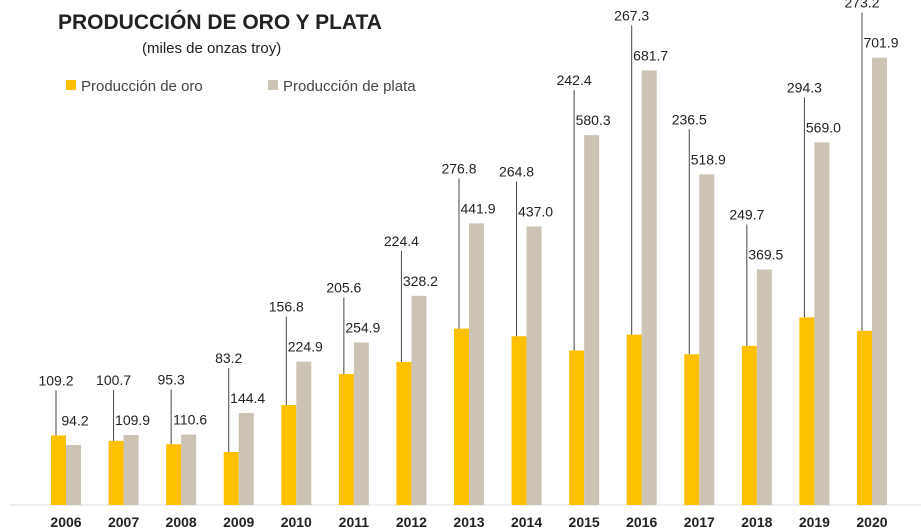 The image size is (921, 529). What do you see at coordinates (220, 22) in the screenshot?
I see `chart-title: PRODUCCIÓN DE ORO Y PLATA` at bounding box center [220, 22].